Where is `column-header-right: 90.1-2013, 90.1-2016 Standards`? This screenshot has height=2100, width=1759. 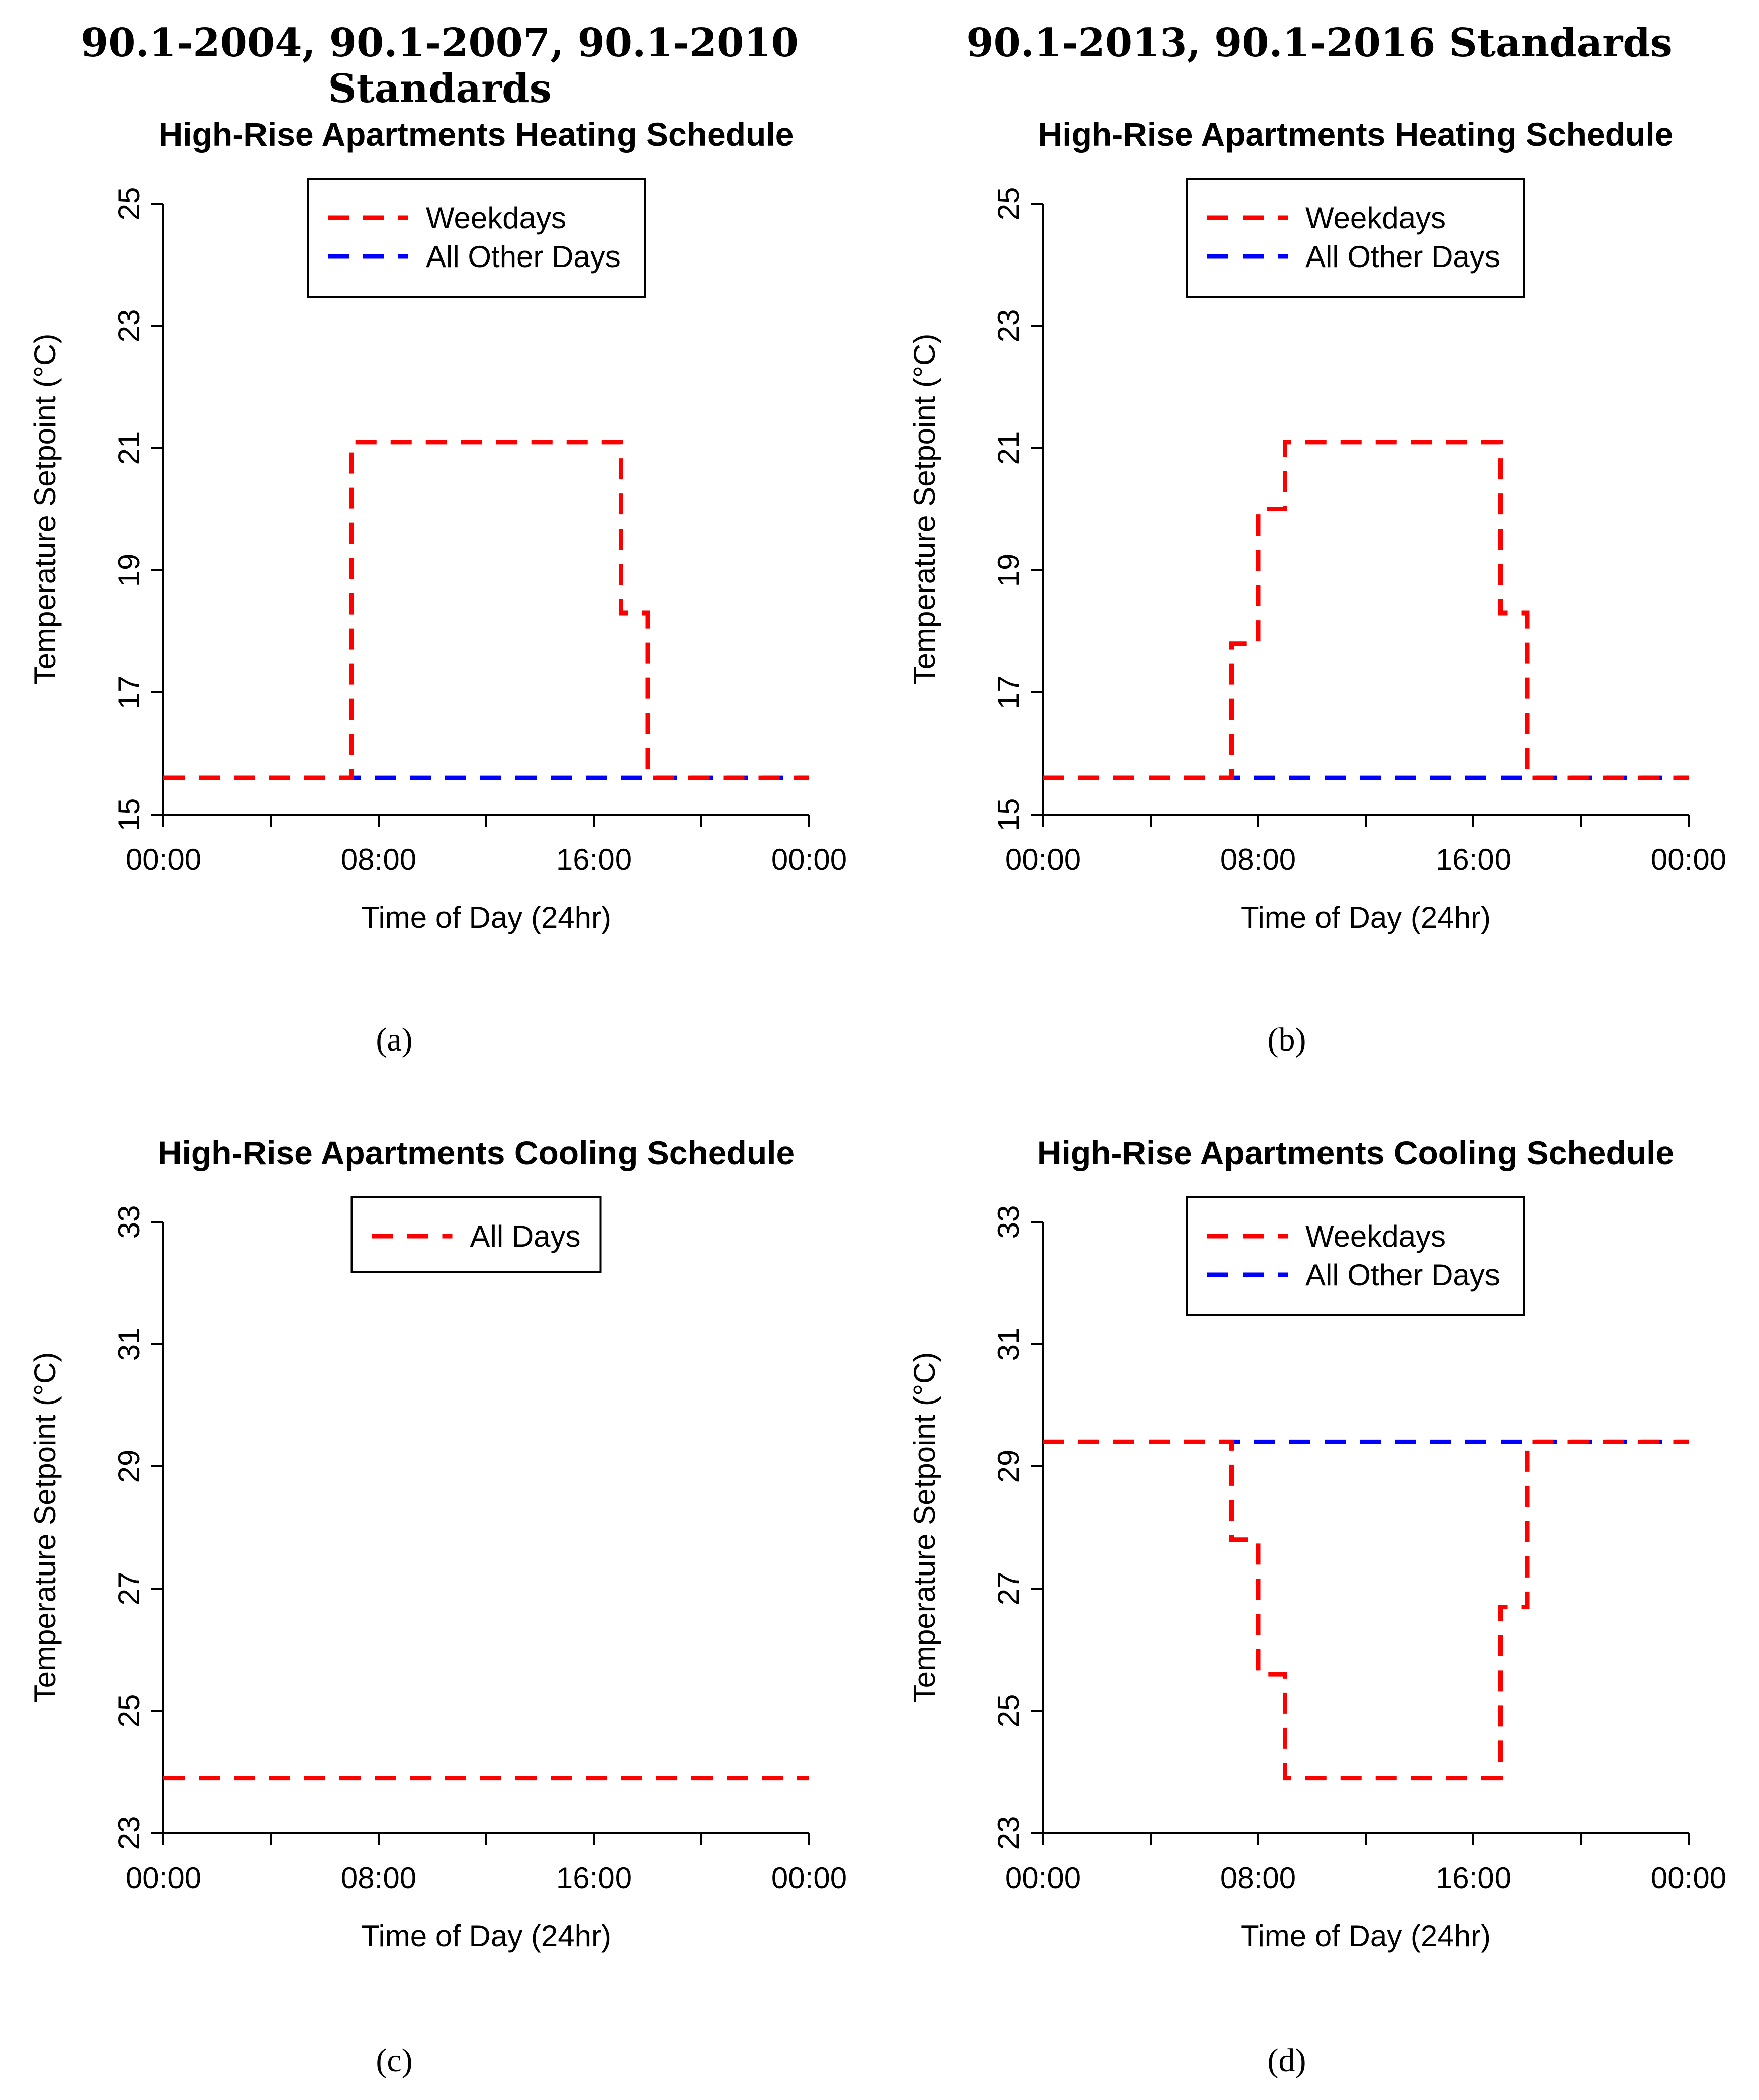 column-header-right: 90.1-2013, 90.1-2016 Standards is located at coordinates (1320, 43).